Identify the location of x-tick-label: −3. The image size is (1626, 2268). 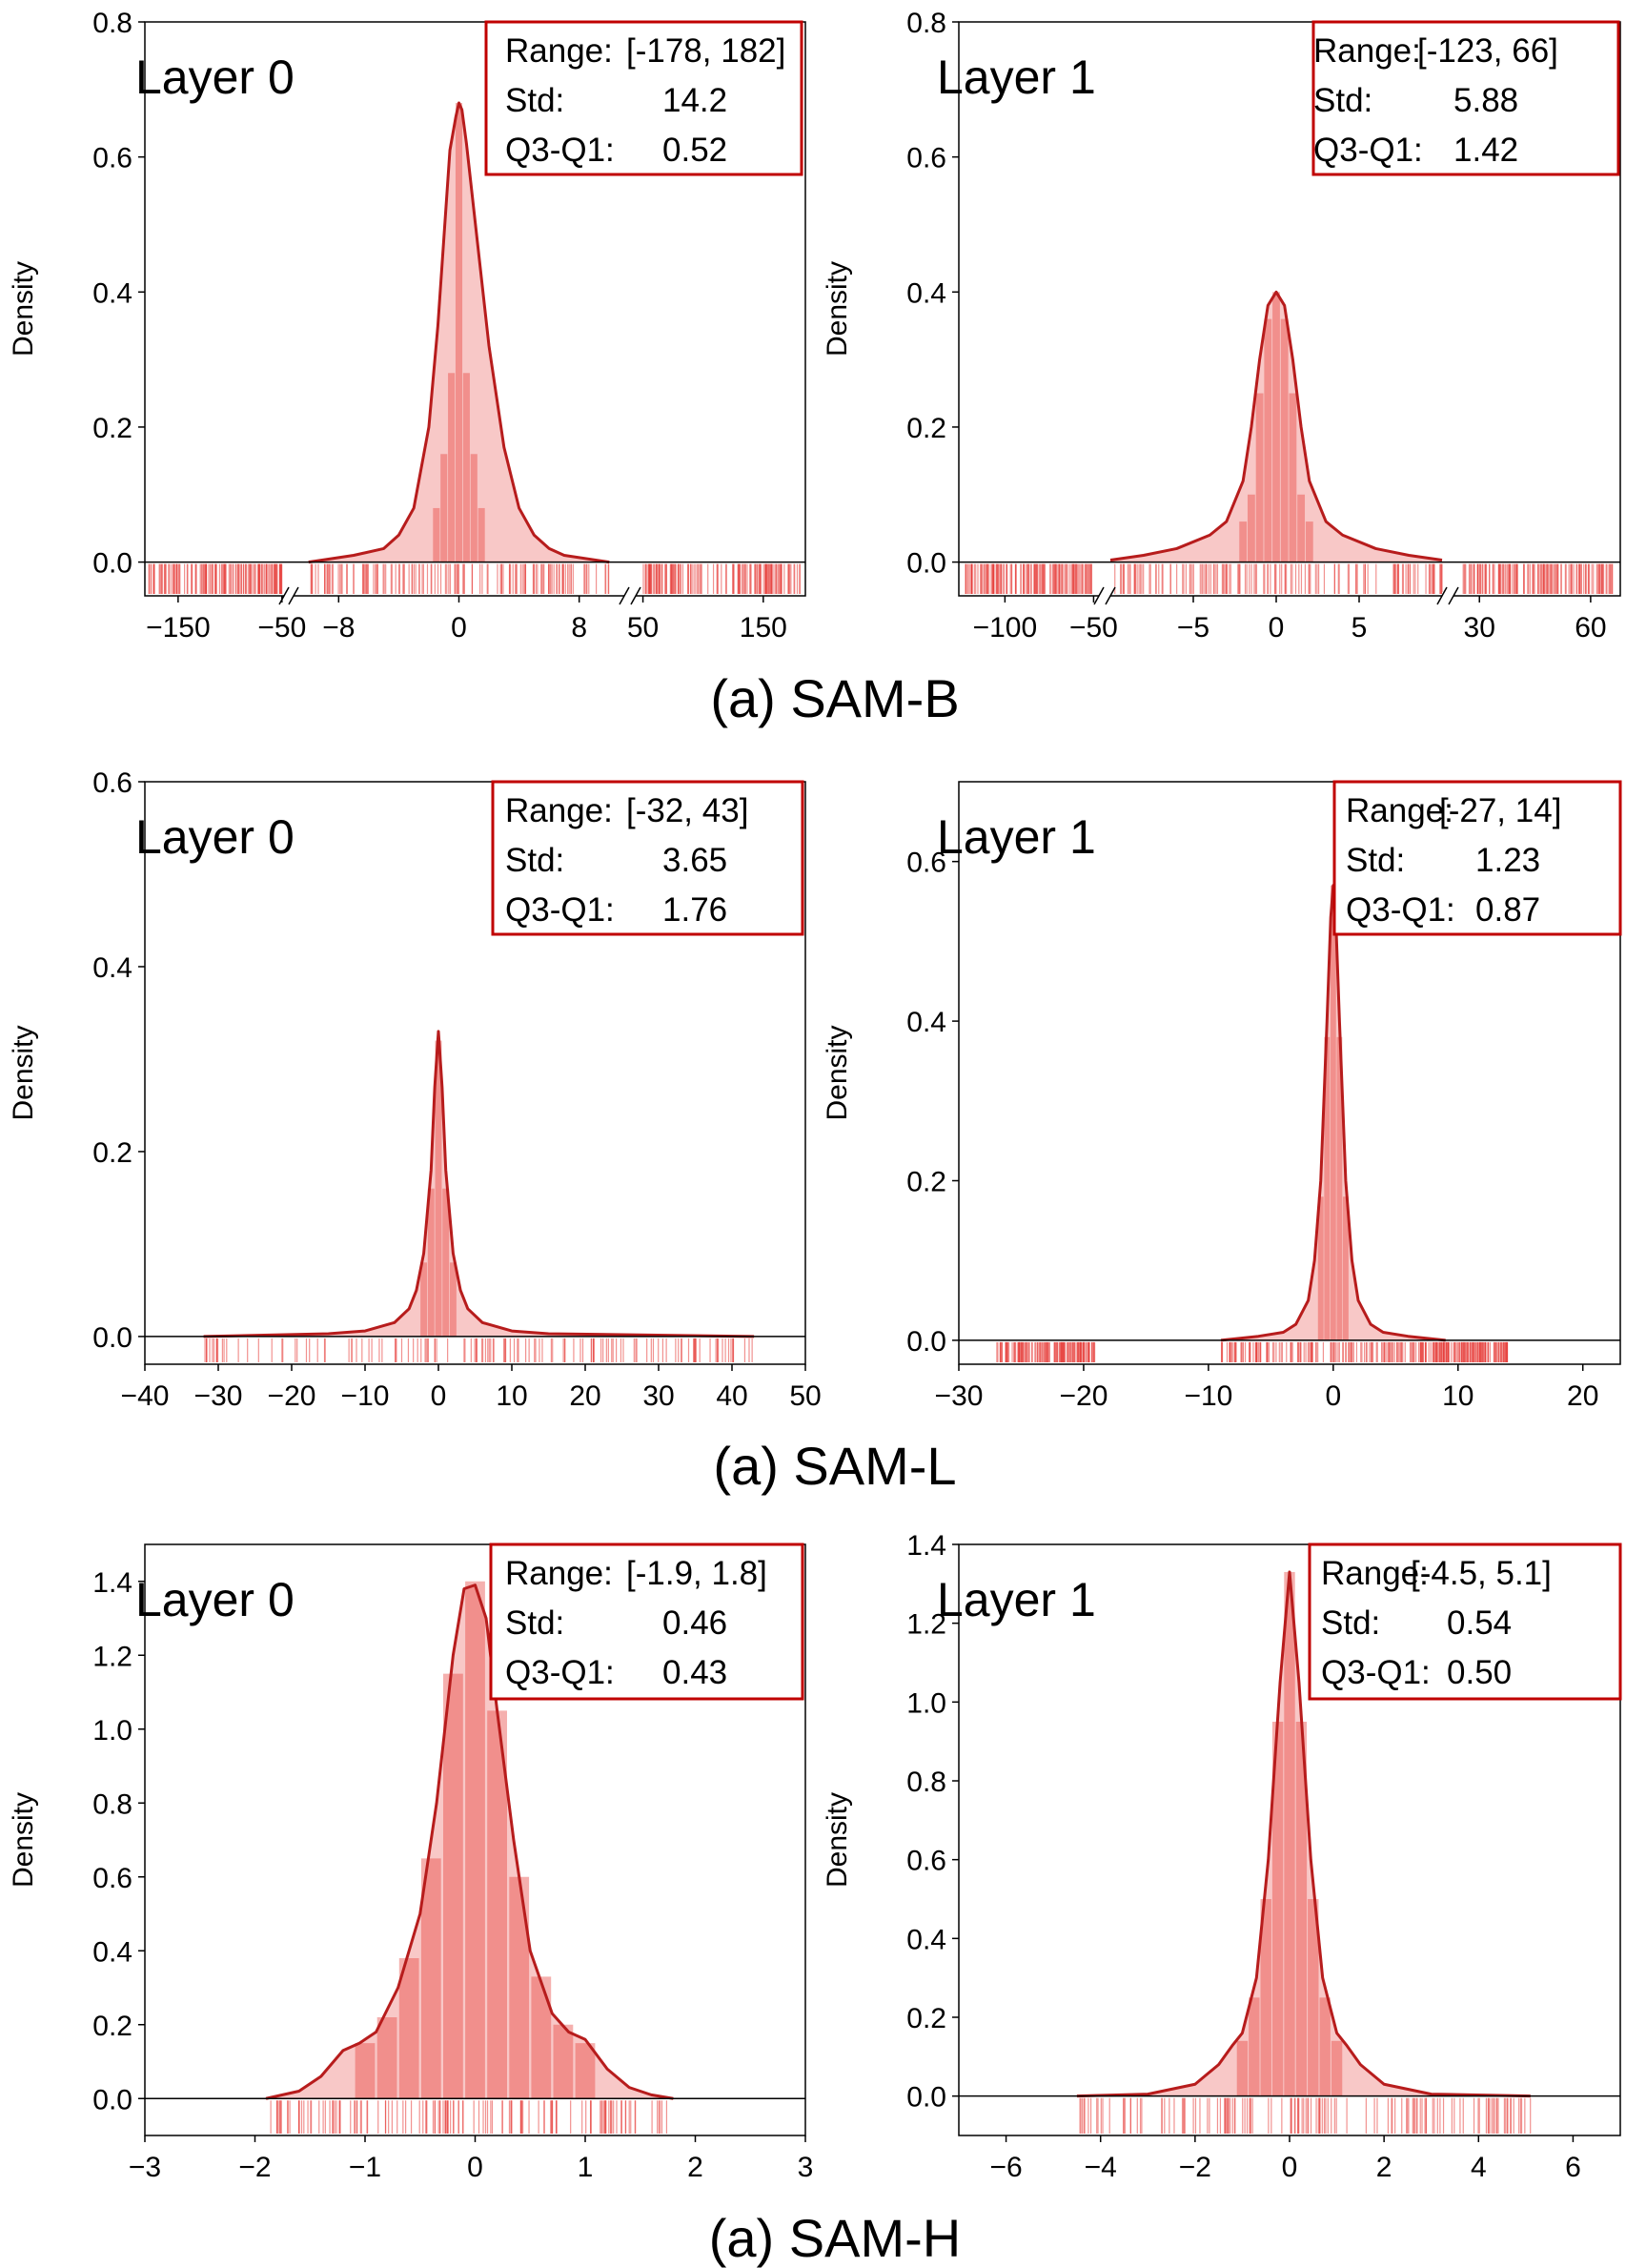
(145, 2167).